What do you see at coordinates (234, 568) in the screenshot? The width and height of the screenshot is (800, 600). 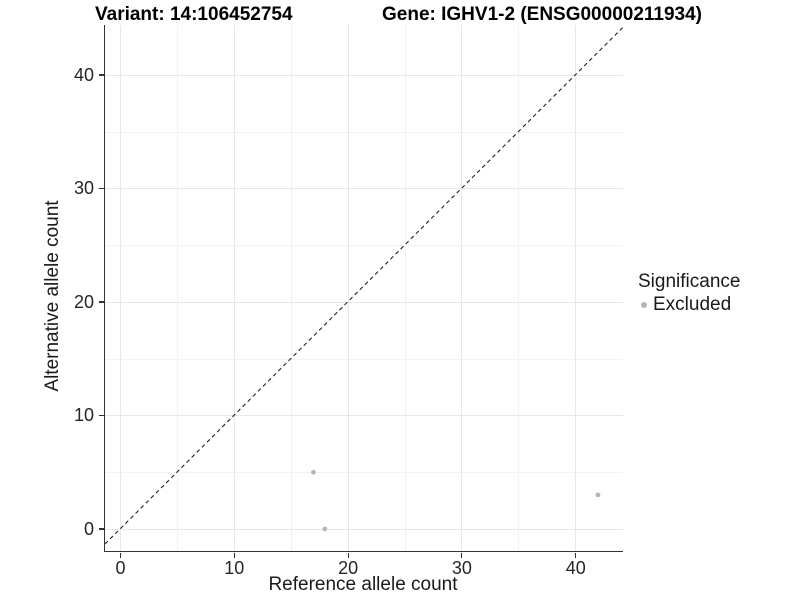 I see `x-tick-label: 10` at bounding box center [234, 568].